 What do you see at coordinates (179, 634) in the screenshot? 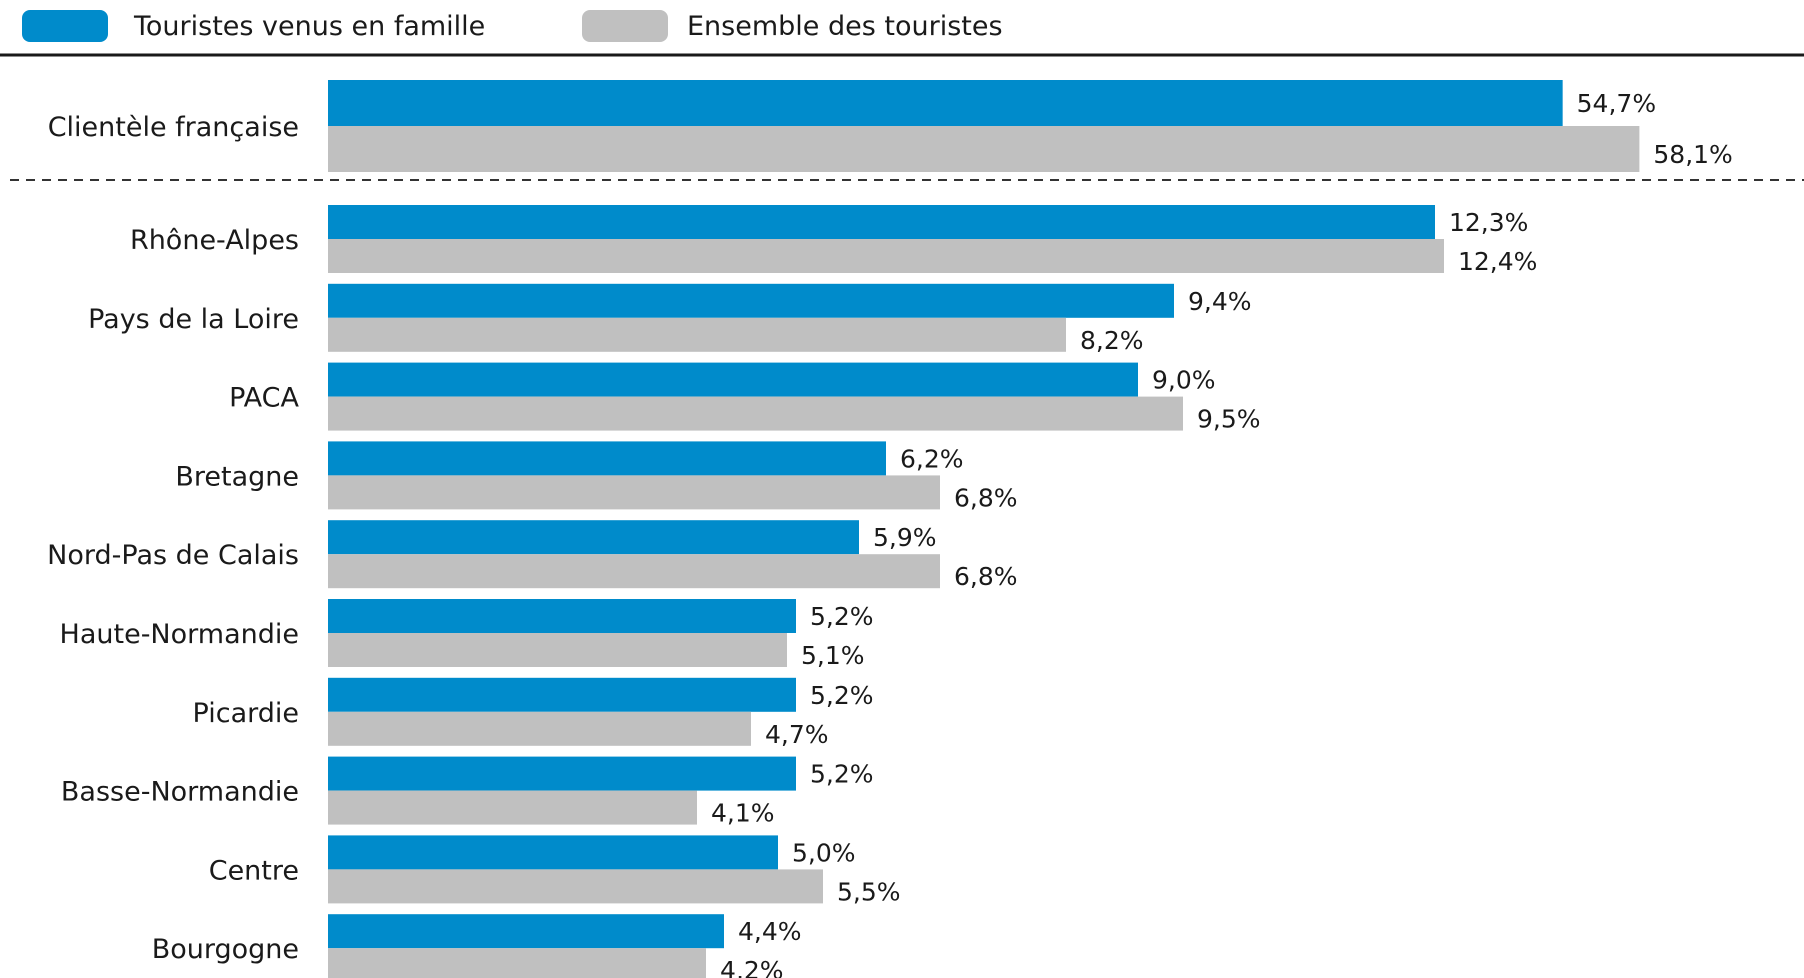
I see `category-label-haute-normandie: Haute-Normandie` at bounding box center [179, 634].